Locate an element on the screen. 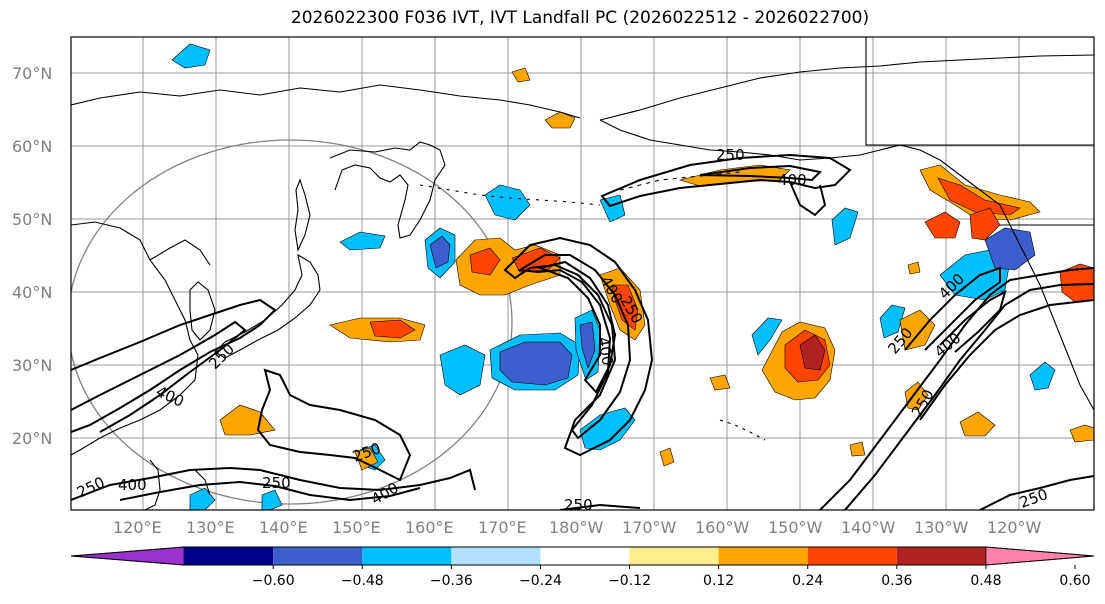 The height and width of the screenshot is (604, 1105). colorbar-tick-label: 0.12 is located at coordinates (718, 581).